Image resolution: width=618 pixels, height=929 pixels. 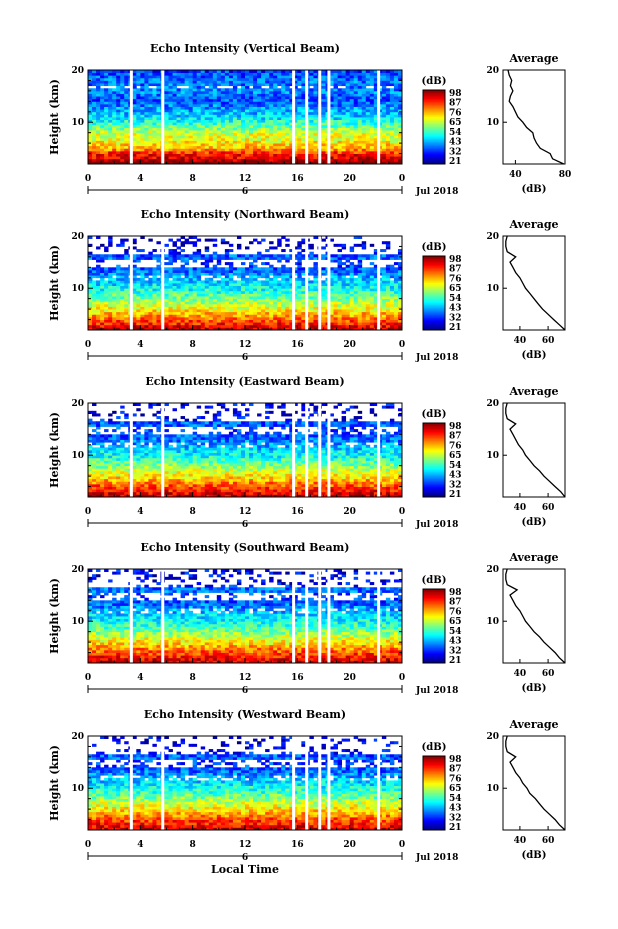 I want to click on average-x-tick-label: 60, so click(x=548, y=674).